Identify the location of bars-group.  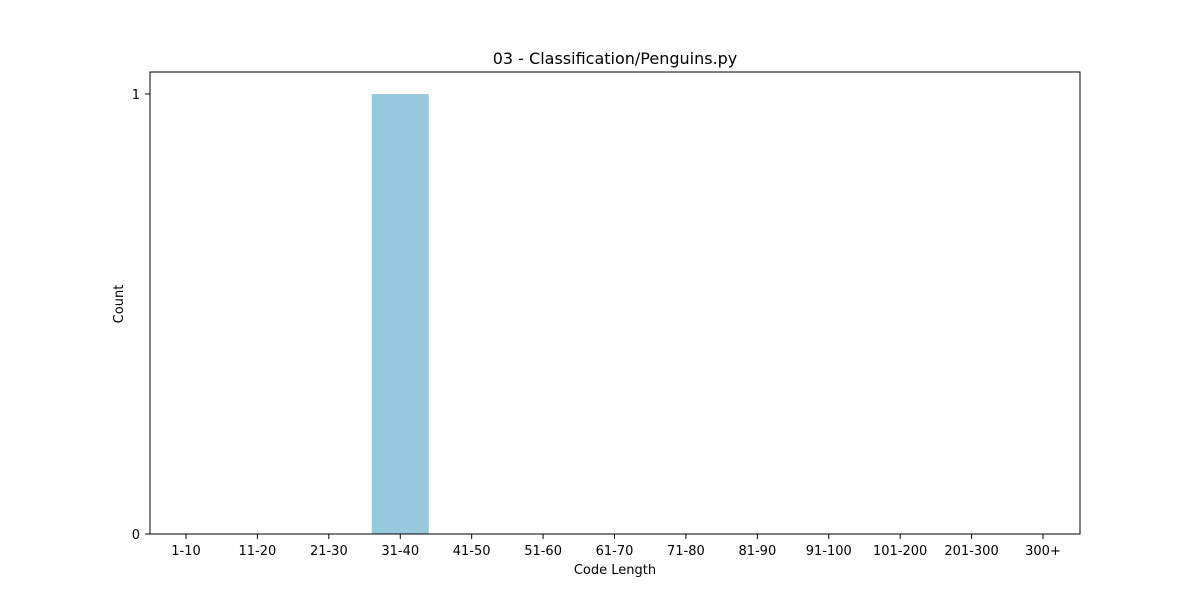
(400, 314).